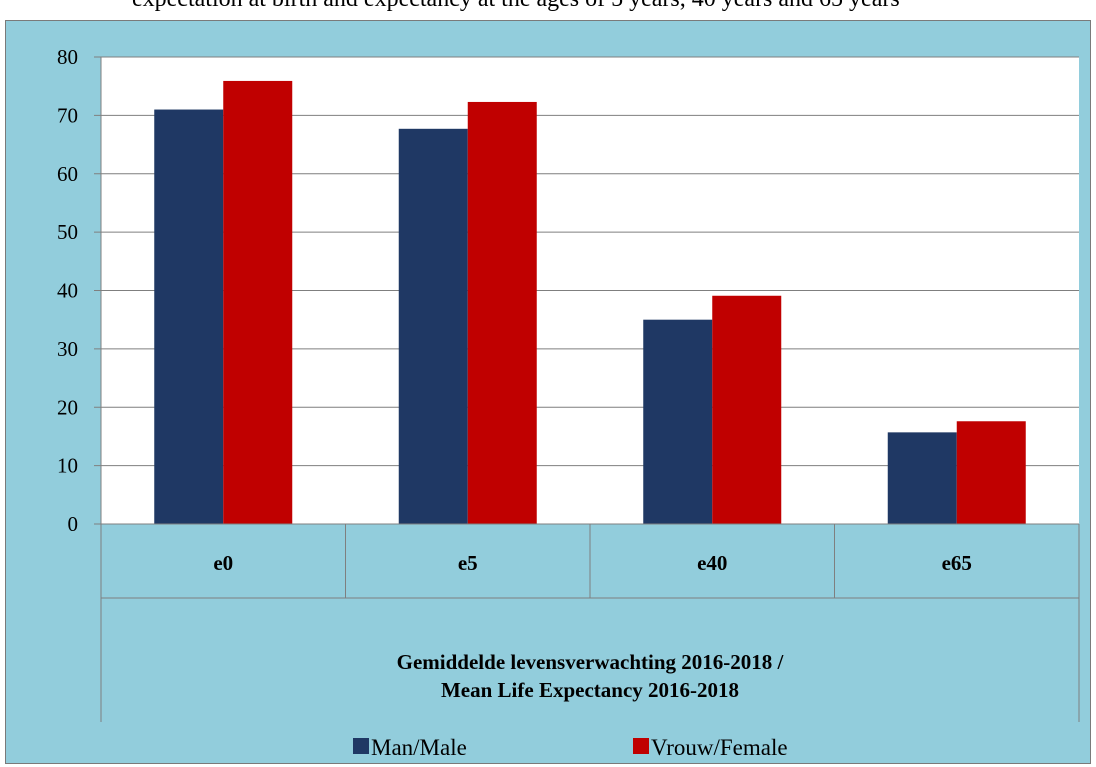 This screenshot has height=767, width=1096. I want to click on x-axis-title-line-1: Gemiddelde levensverwachting 2016-2018 /, so click(591, 662).